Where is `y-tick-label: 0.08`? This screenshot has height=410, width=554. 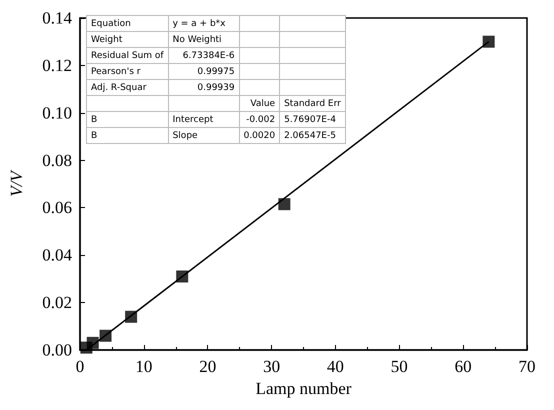 y-tick-label: 0.08 is located at coordinates (57, 160).